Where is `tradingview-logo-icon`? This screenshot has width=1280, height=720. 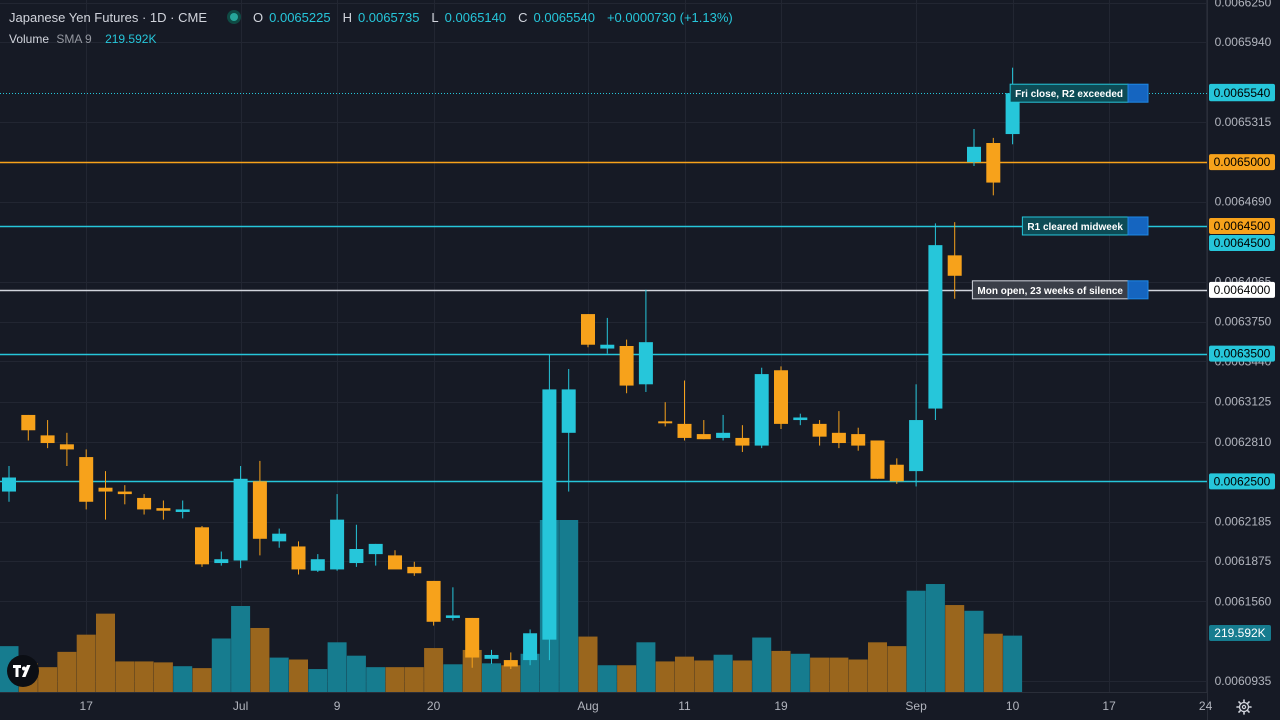
tradingview-logo-icon is located at coordinates (23, 671).